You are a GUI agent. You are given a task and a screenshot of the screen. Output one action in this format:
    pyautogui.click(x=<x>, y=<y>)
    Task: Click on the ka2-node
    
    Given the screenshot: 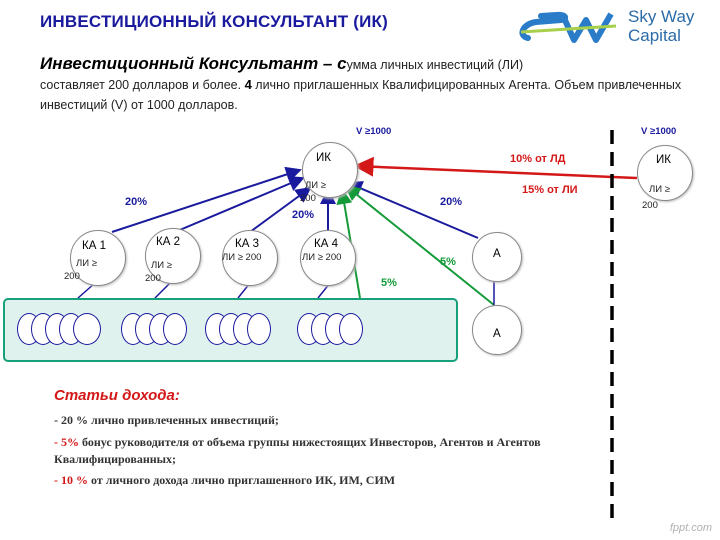 What is the action you would take?
    pyautogui.click(x=173, y=256)
    